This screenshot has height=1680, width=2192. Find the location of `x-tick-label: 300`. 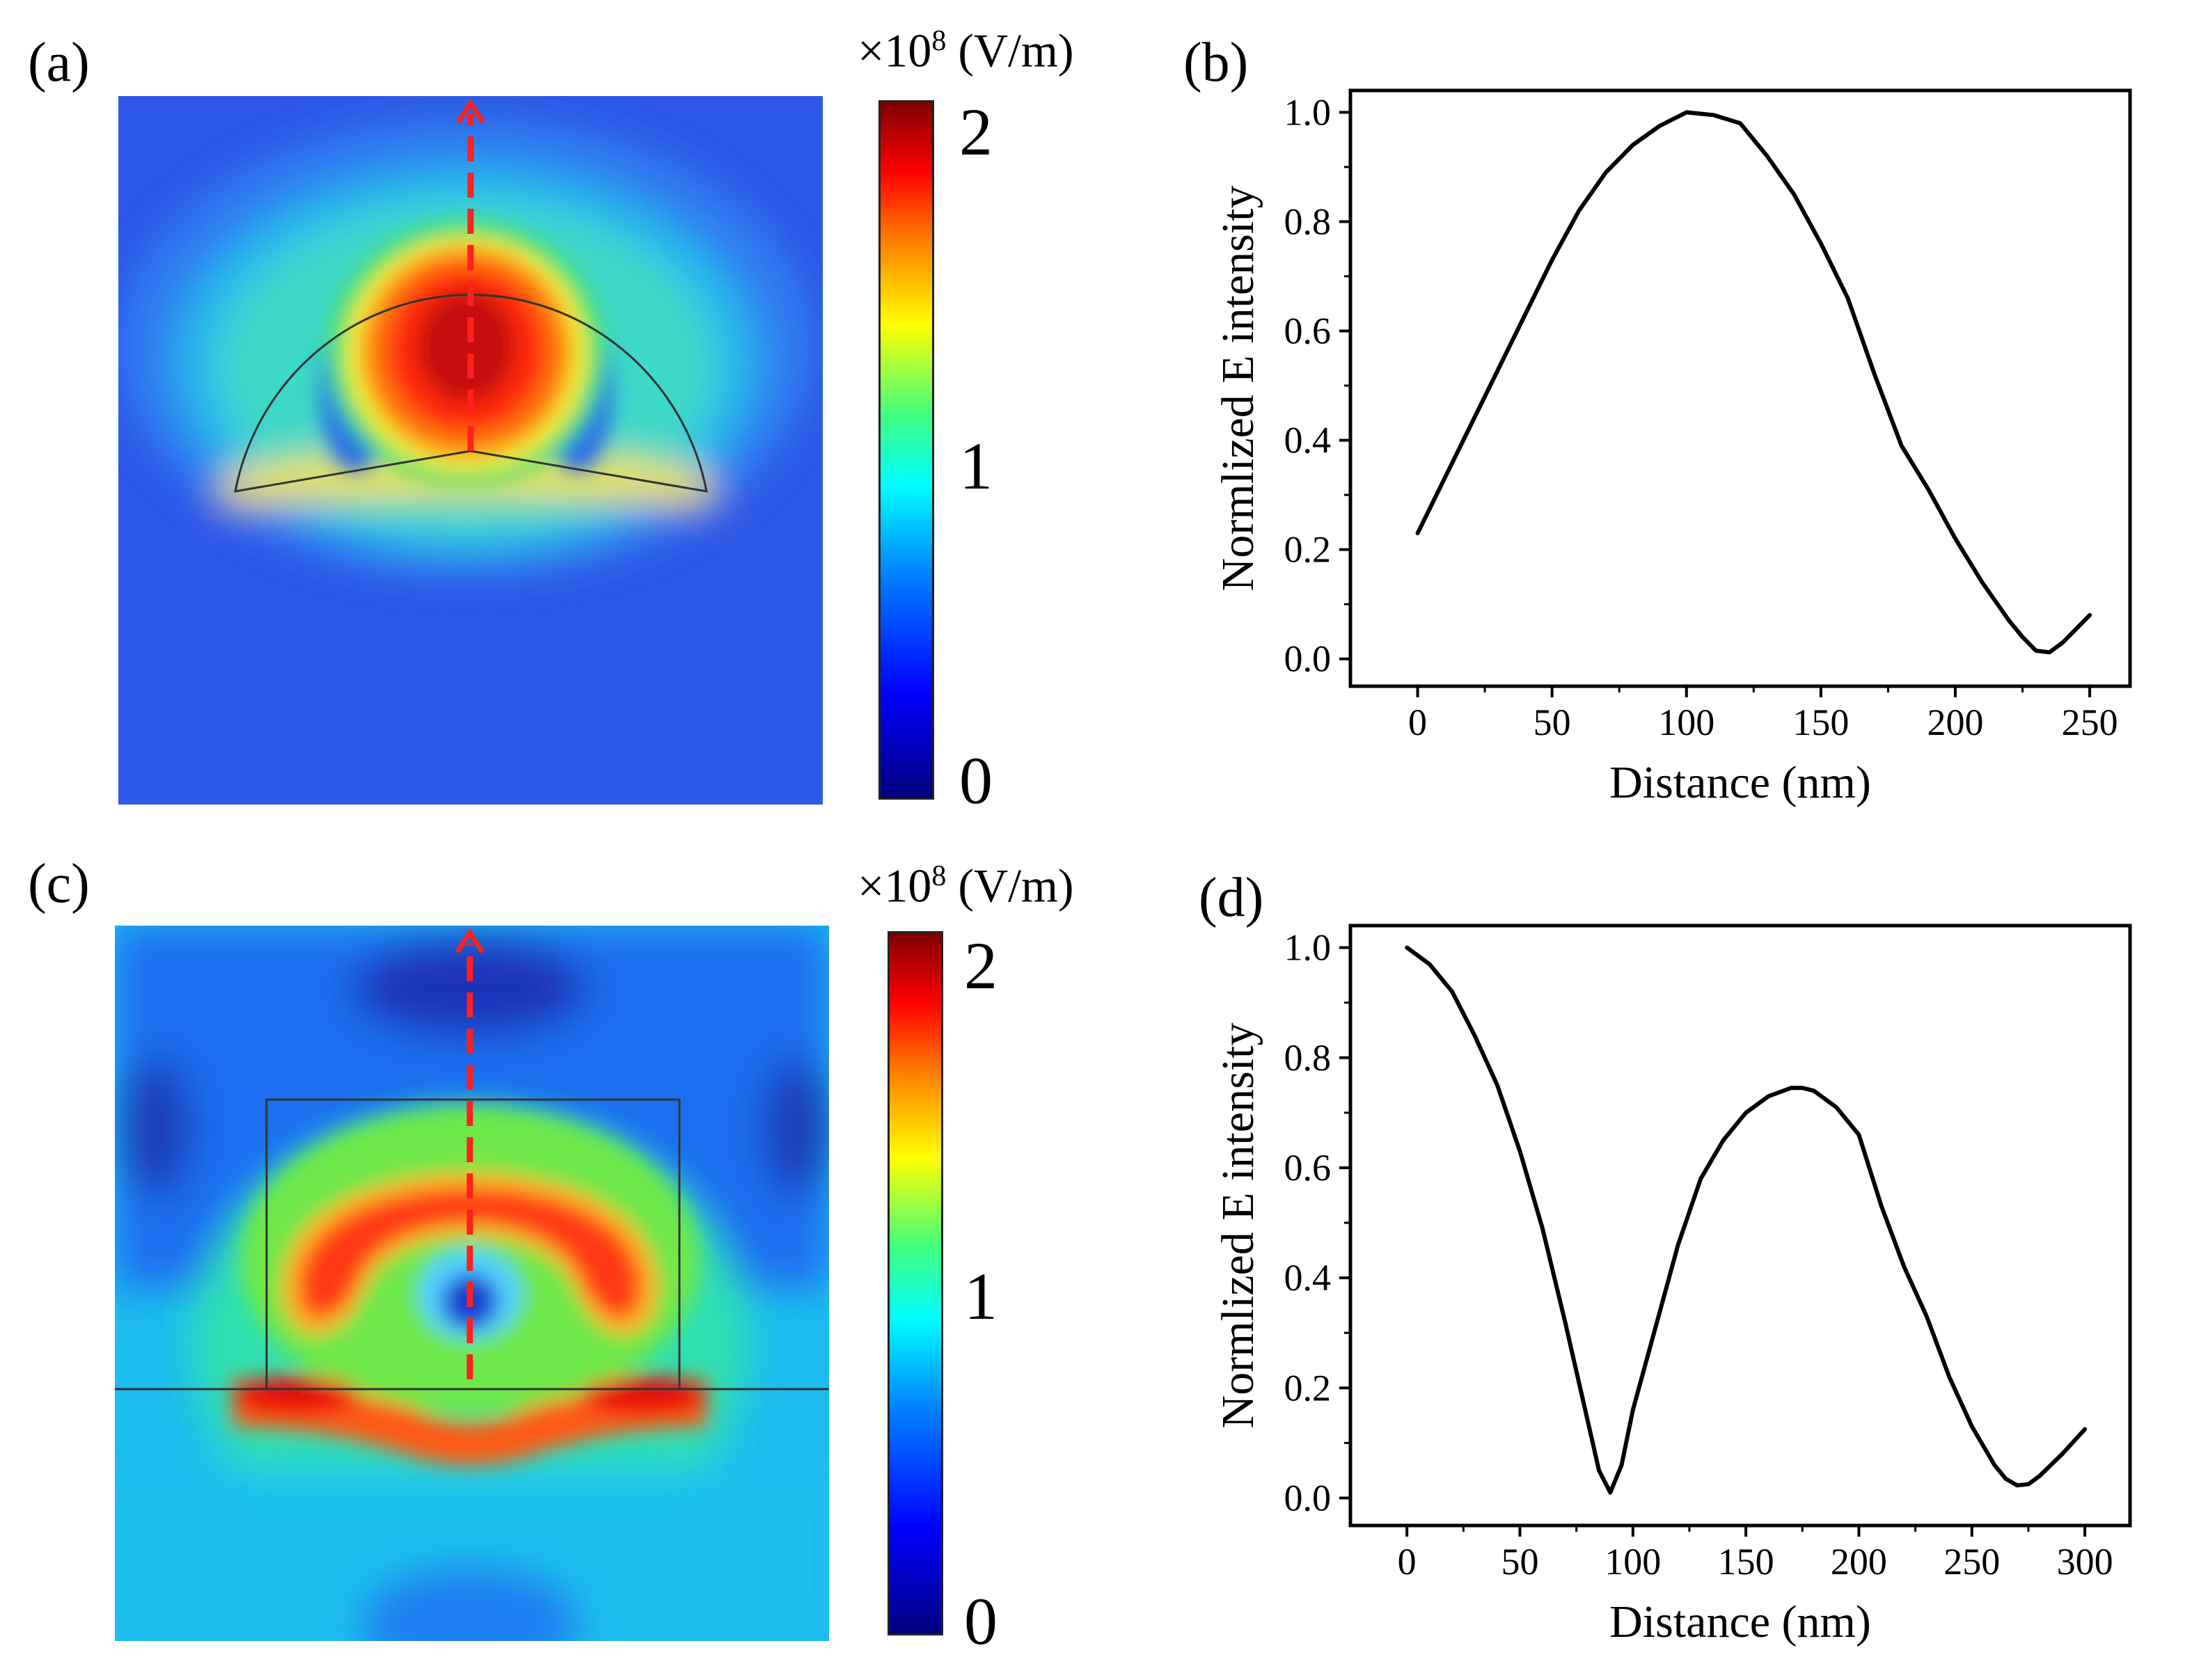

x-tick-label: 300 is located at coordinates (2085, 1562).